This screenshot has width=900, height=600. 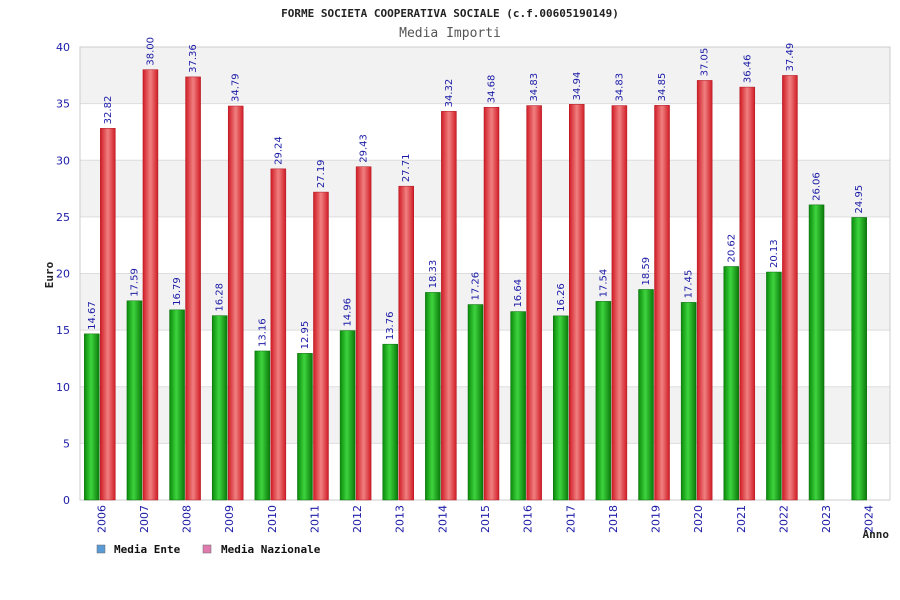 I want to click on data-label: 13.16, so click(x=262, y=332).